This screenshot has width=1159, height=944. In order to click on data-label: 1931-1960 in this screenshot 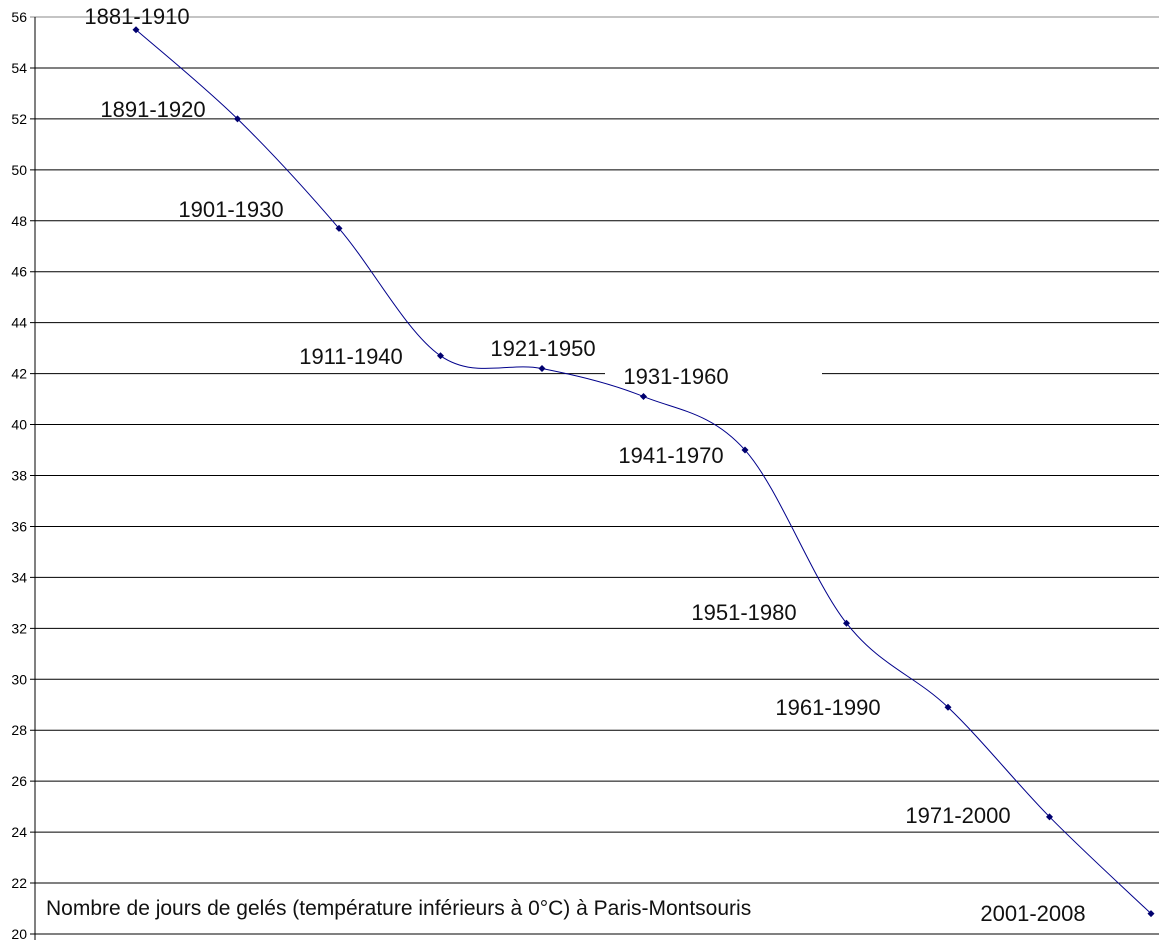, I will do `click(675, 376)`.